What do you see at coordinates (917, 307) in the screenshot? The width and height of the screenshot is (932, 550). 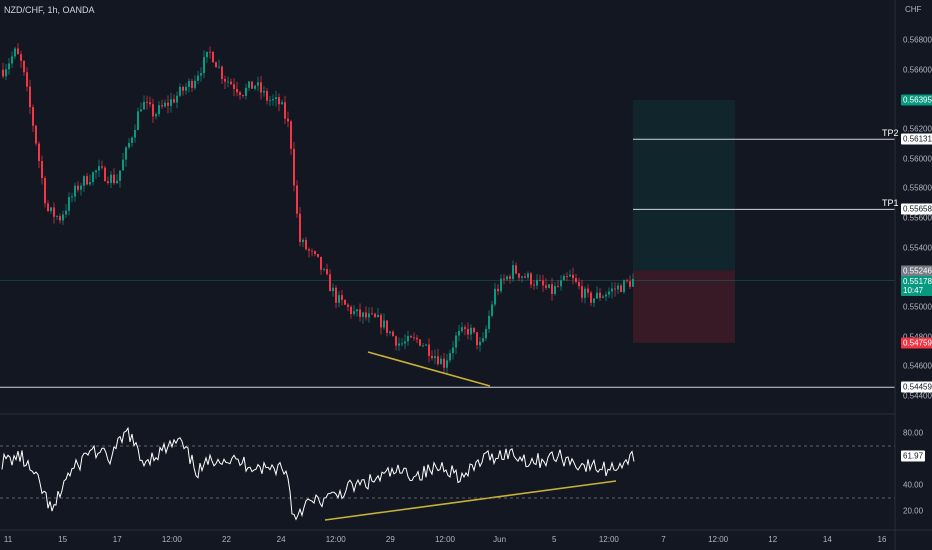 I see `price-tick-label: 0.55000` at bounding box center [917, 307].